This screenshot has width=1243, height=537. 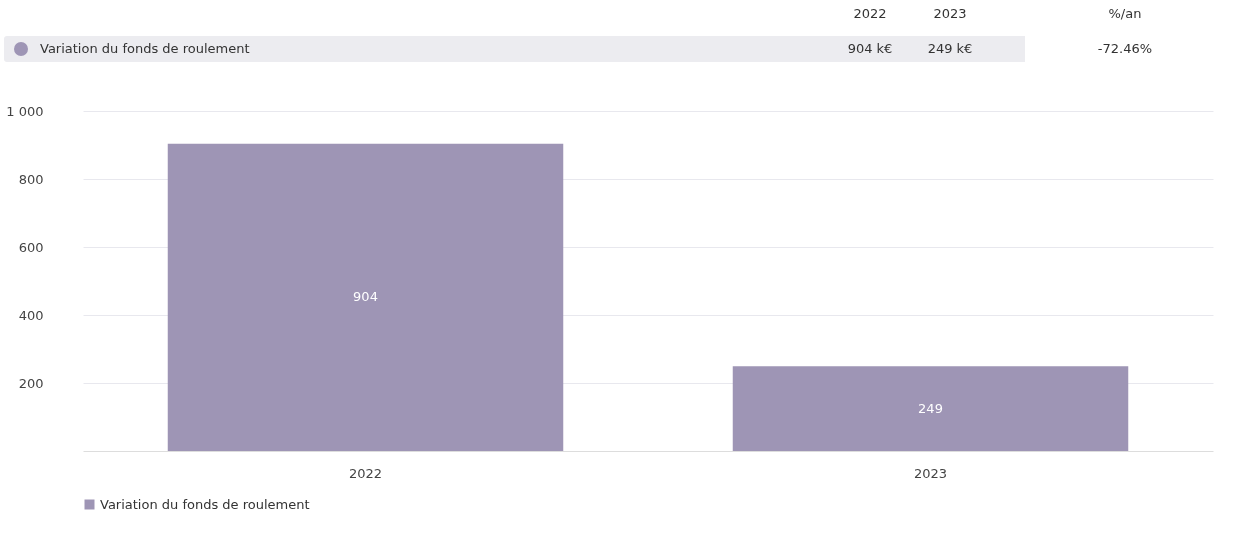 I want to click on text: -72.46%, so click(x=1125, y=49).